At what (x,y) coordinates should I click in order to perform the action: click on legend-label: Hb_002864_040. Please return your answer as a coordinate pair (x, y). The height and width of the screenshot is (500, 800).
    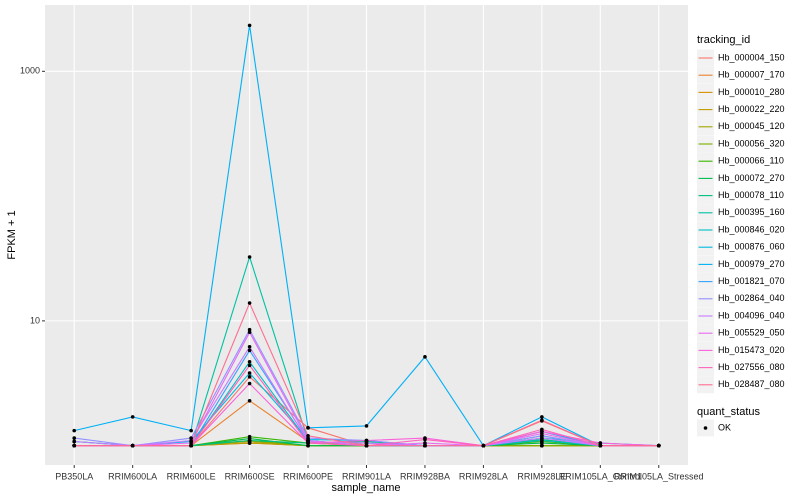
    Looking at the image, I should click on (751, 298).